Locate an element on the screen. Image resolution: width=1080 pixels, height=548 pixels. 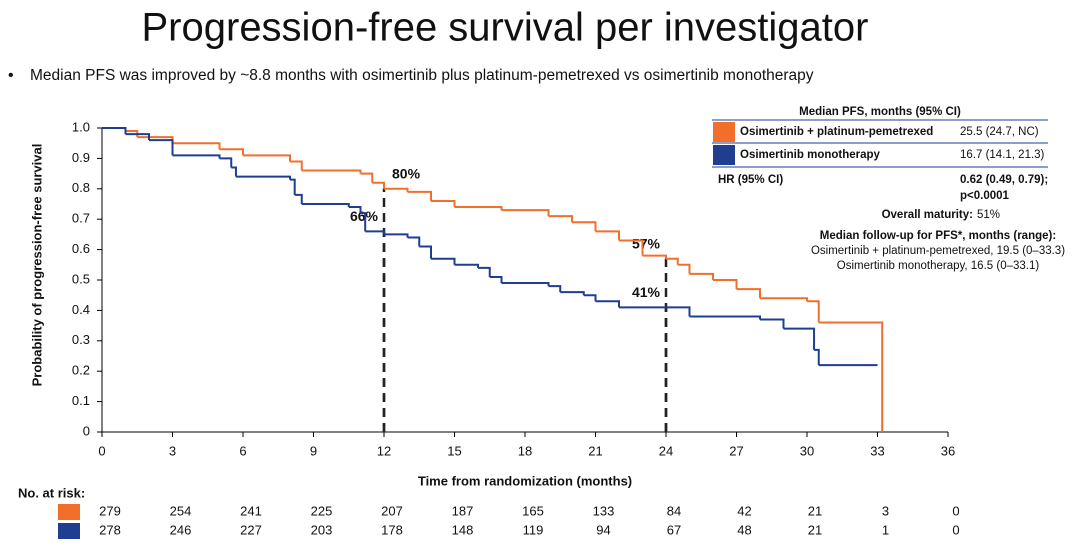
risk-count: 133 is located at coordinates (604, 510).